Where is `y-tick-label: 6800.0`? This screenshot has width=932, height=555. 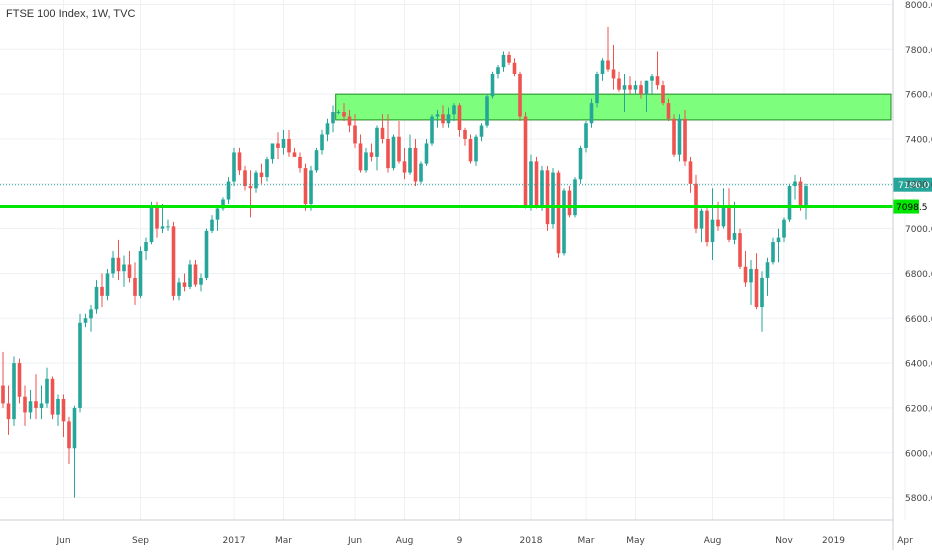 y-tick-label: 6800.0 is located at coordinates (918, 275).